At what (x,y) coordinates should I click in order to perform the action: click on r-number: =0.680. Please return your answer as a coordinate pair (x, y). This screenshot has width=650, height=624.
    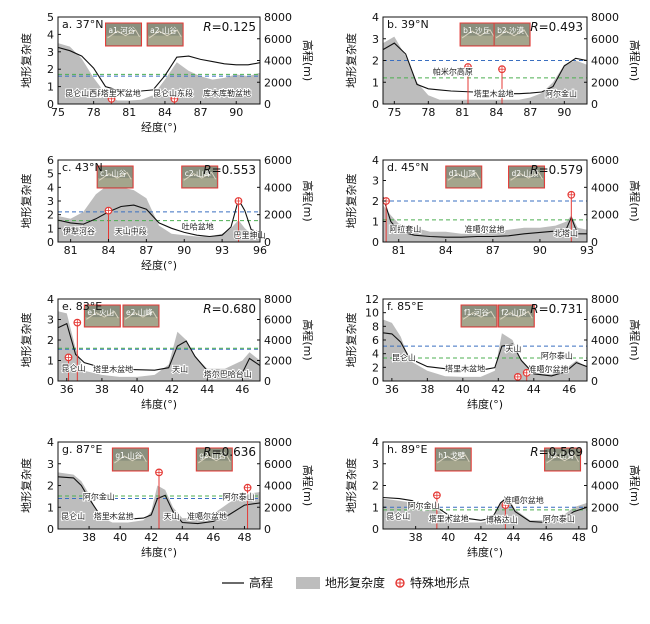
    Looking at the image, I should click on (234, 309).